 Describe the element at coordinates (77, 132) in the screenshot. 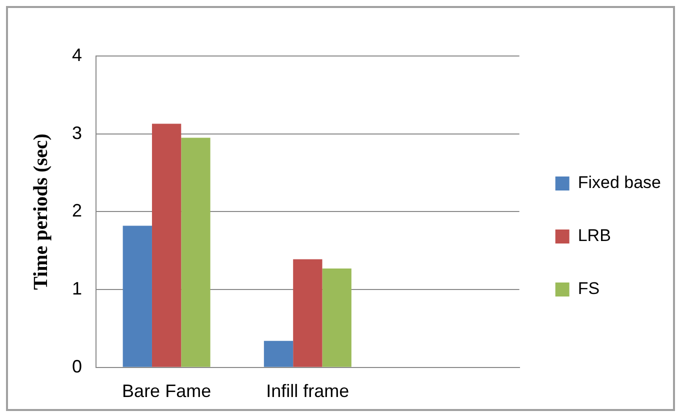

I see `y-tick-label: 3` at that location.